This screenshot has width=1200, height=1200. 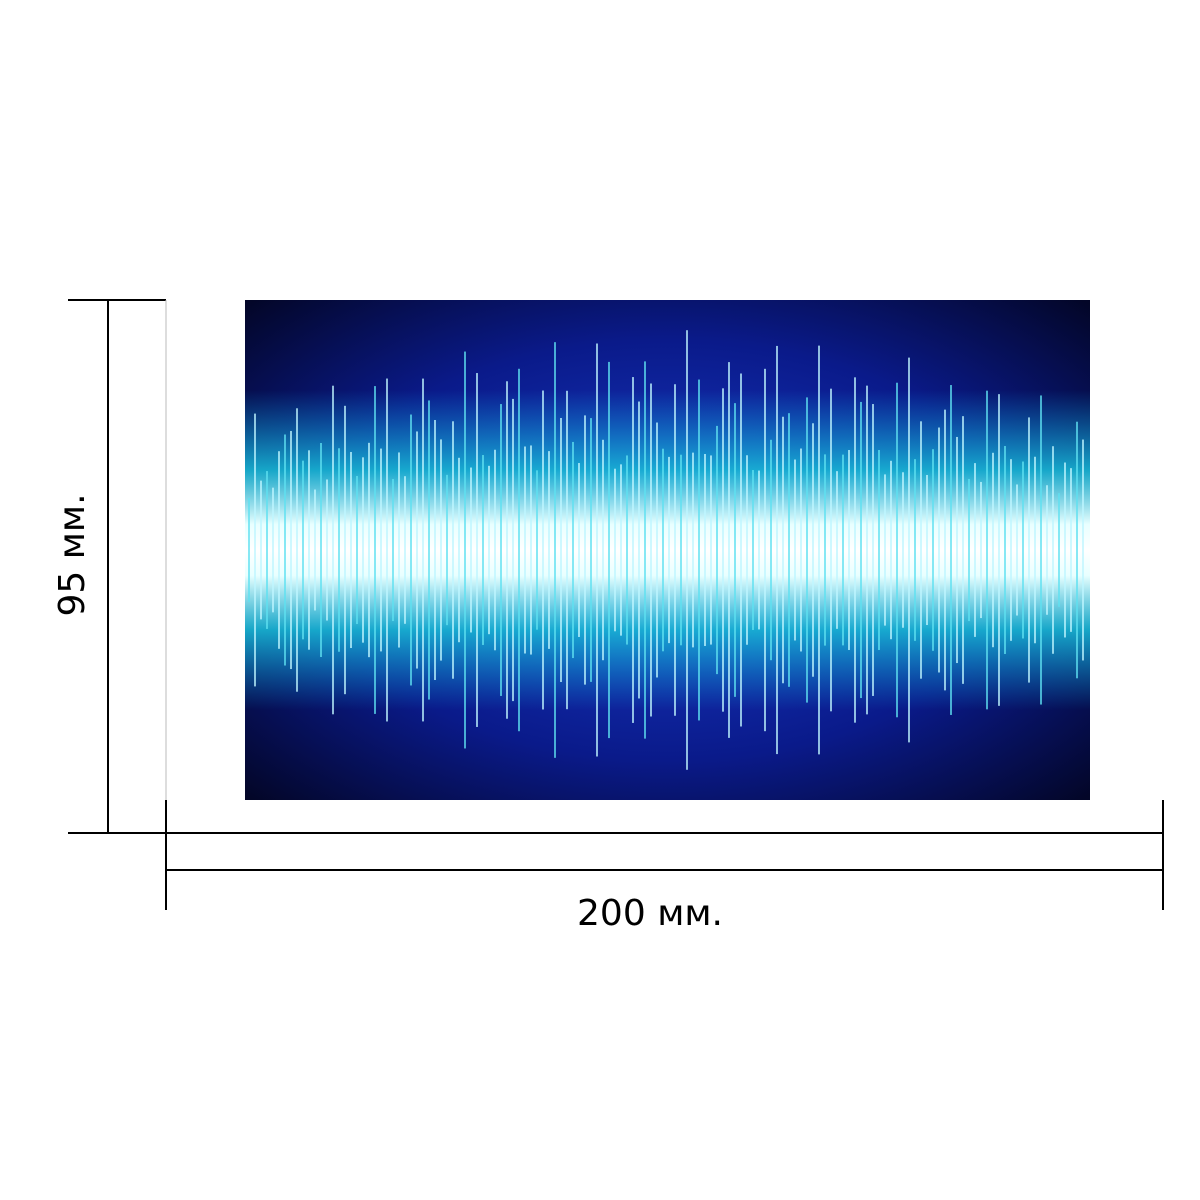 I want to click on height-label: 95 мм., so click(x=72, y=554).